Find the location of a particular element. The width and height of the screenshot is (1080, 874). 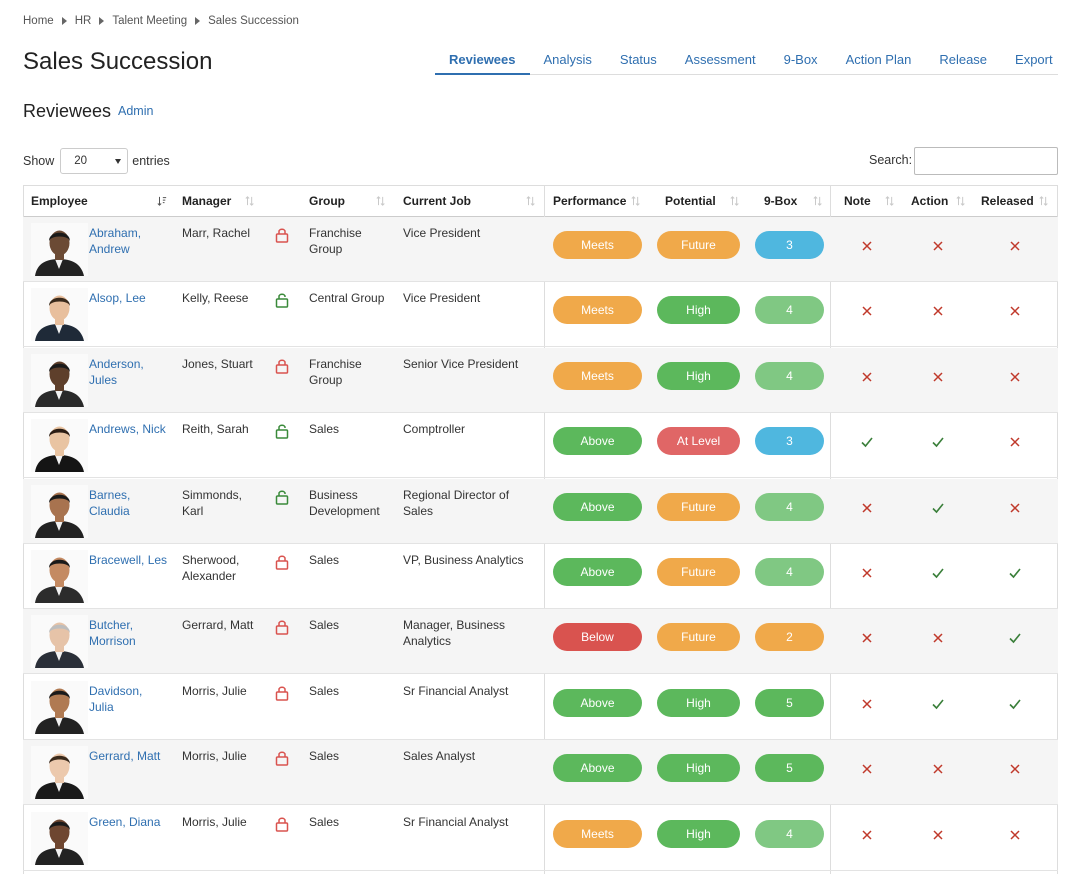

potential-badge: At Level is located at coordinates (698, 441).